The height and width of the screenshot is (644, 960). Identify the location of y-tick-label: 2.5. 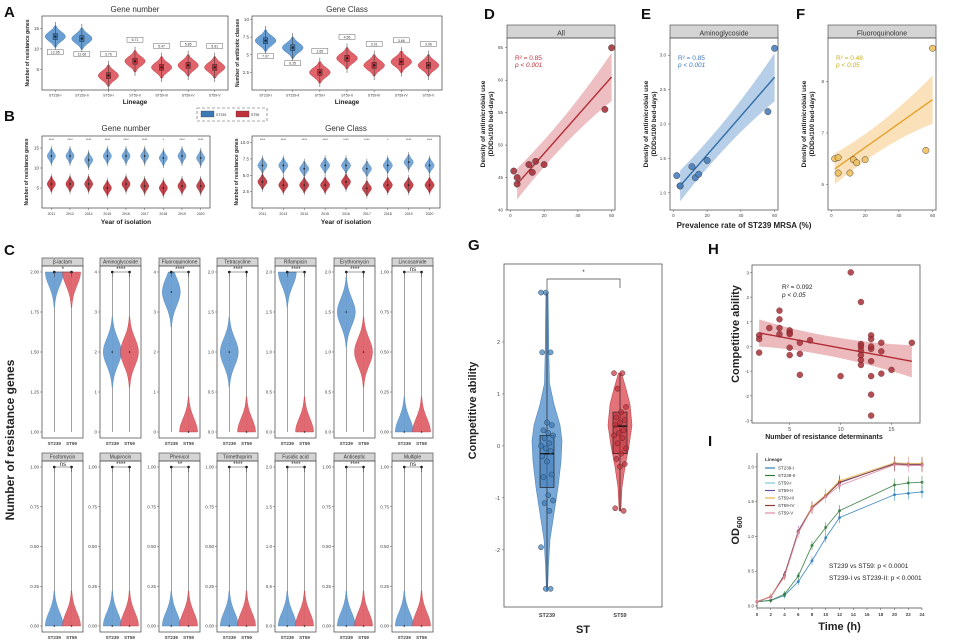
(246, 72).